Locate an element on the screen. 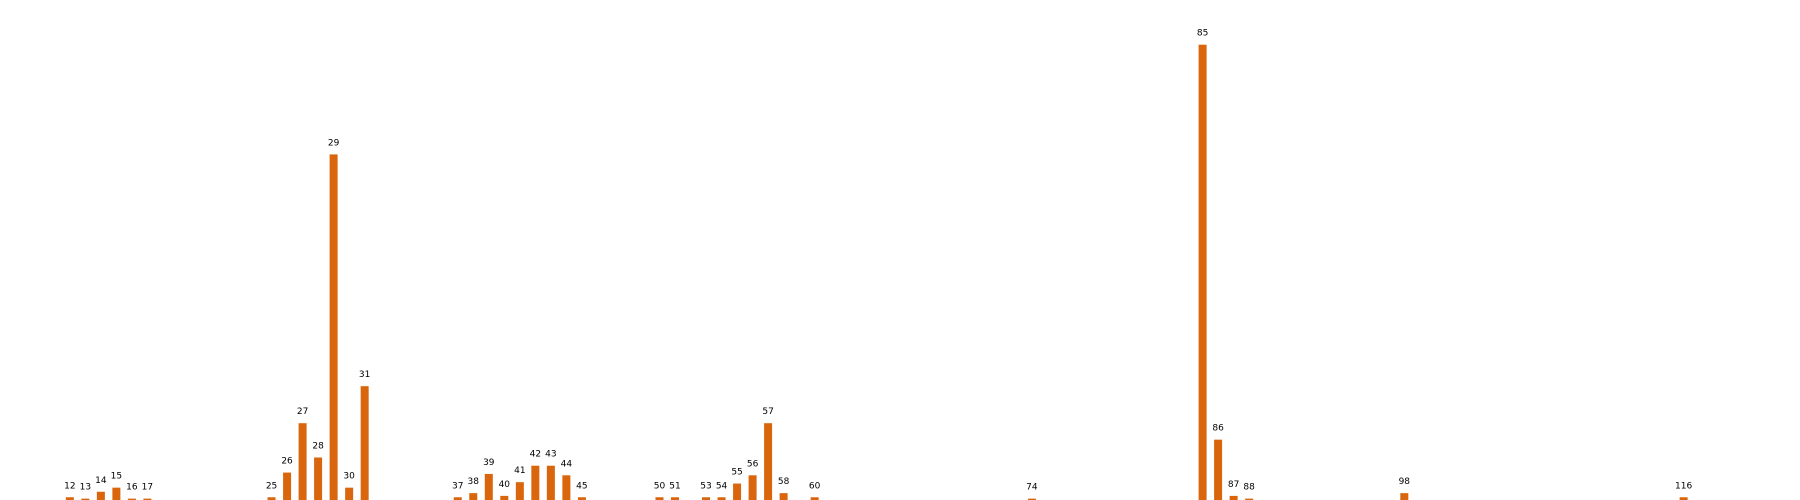 This screenshot has height=500, width=1800. bar-label-45: 45 is located at coordinates (581, 486).